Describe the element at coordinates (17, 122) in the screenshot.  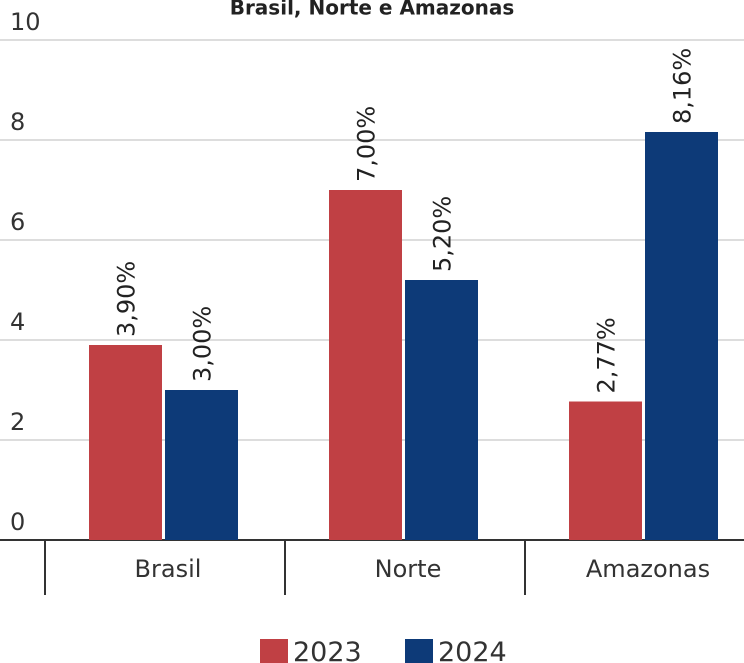
I see `y-tick-label: 8` at that location.